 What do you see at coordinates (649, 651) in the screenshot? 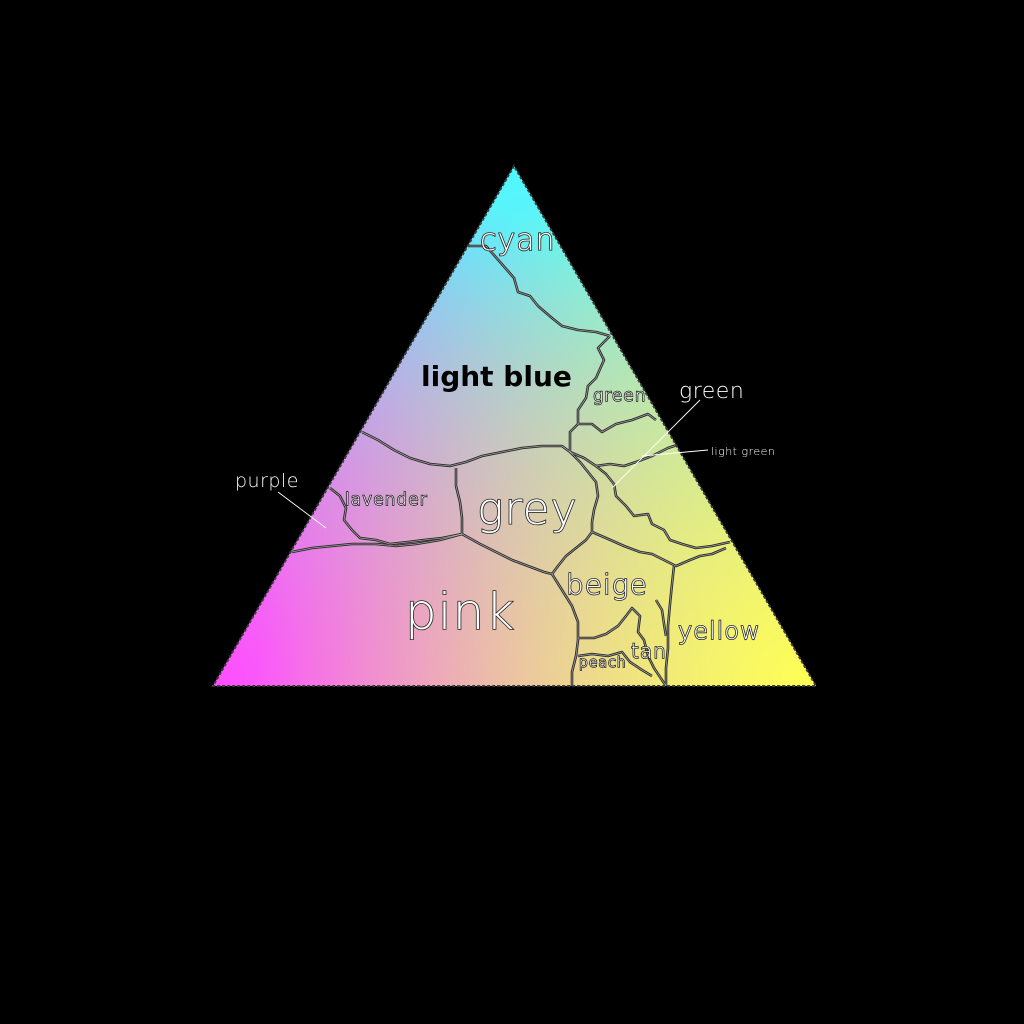
I see `region-label-tan: tan` at bounding box center [649, 651].